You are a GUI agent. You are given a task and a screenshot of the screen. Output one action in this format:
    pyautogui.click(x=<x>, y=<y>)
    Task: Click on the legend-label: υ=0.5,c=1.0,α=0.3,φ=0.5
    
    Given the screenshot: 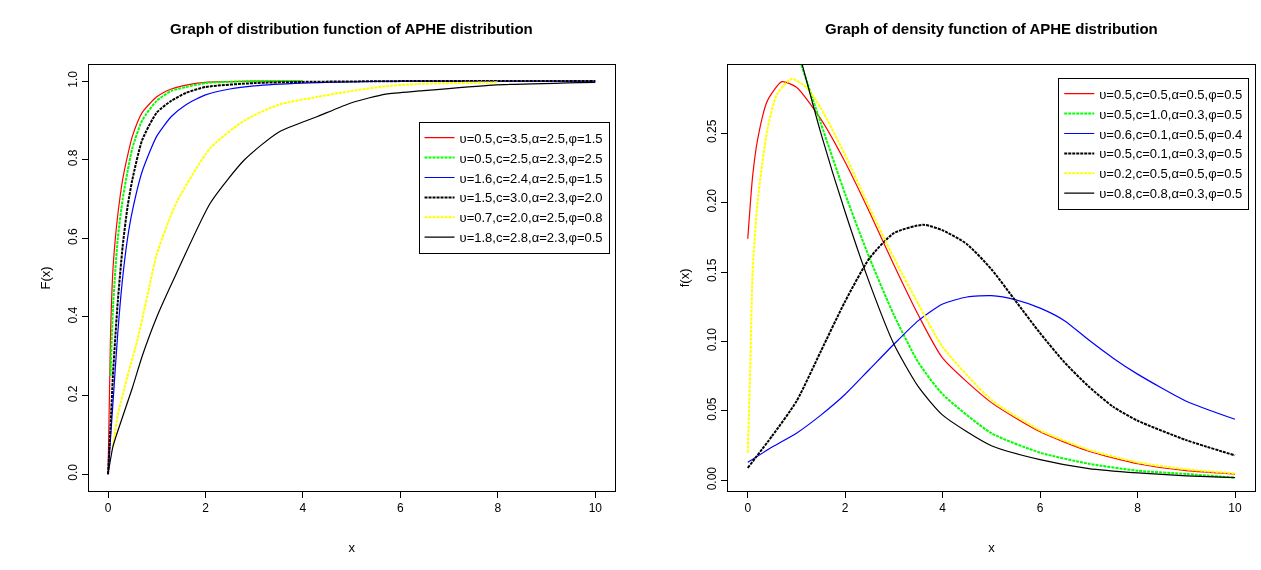 What is the action you would take?
    pyautogui.click(x=1171, y=114)
    